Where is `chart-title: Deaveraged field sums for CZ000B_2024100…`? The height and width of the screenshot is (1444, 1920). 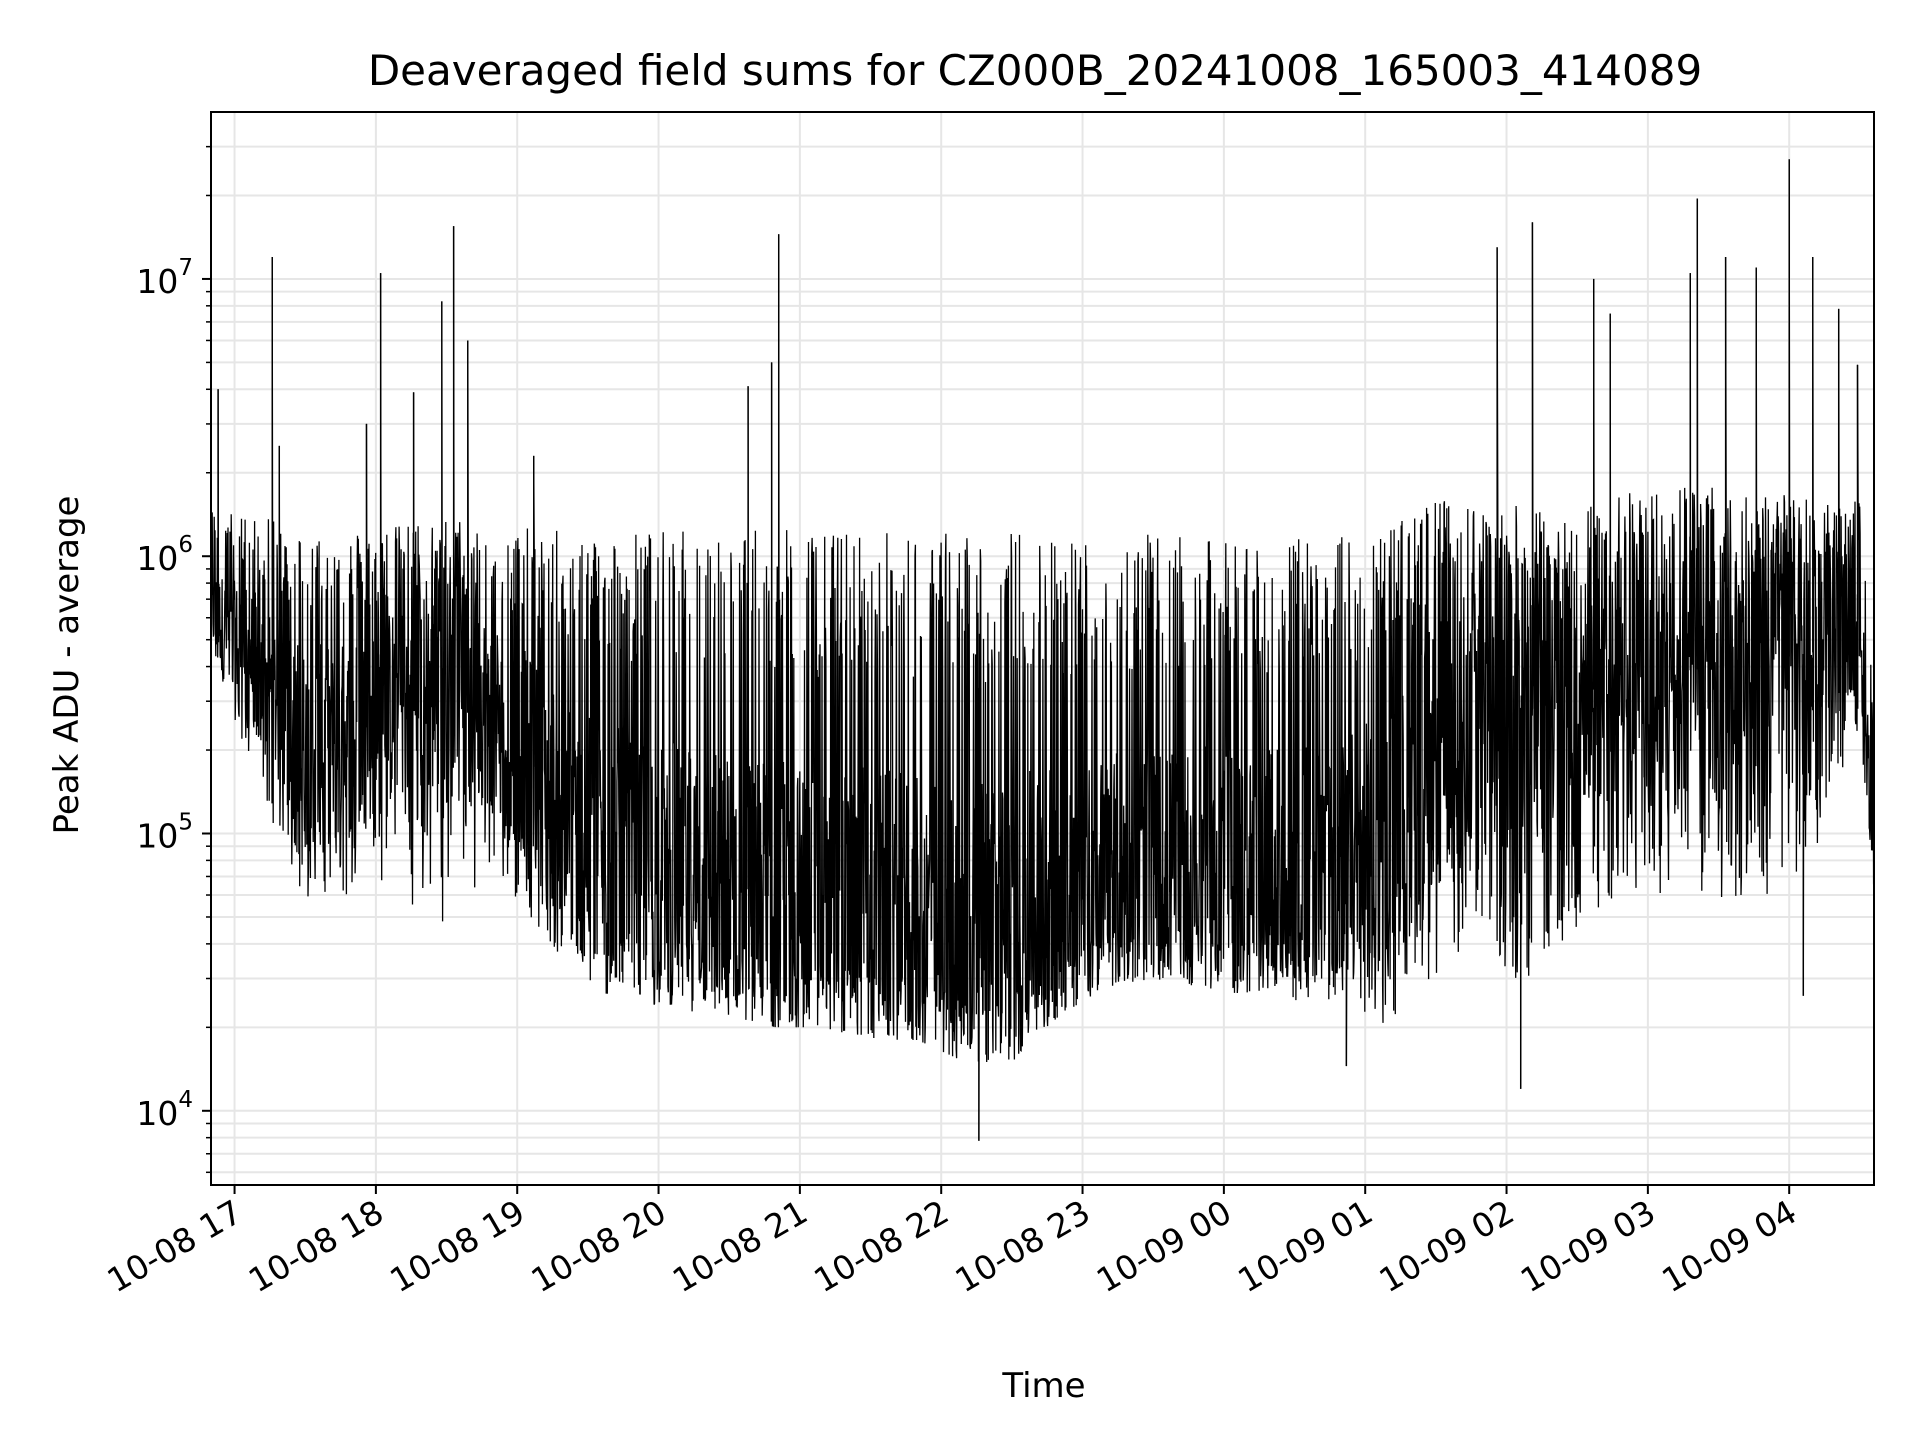 chart-title: Deaveraged field sums for CZ000B_2024100… is located at coordinates (1035, 70).